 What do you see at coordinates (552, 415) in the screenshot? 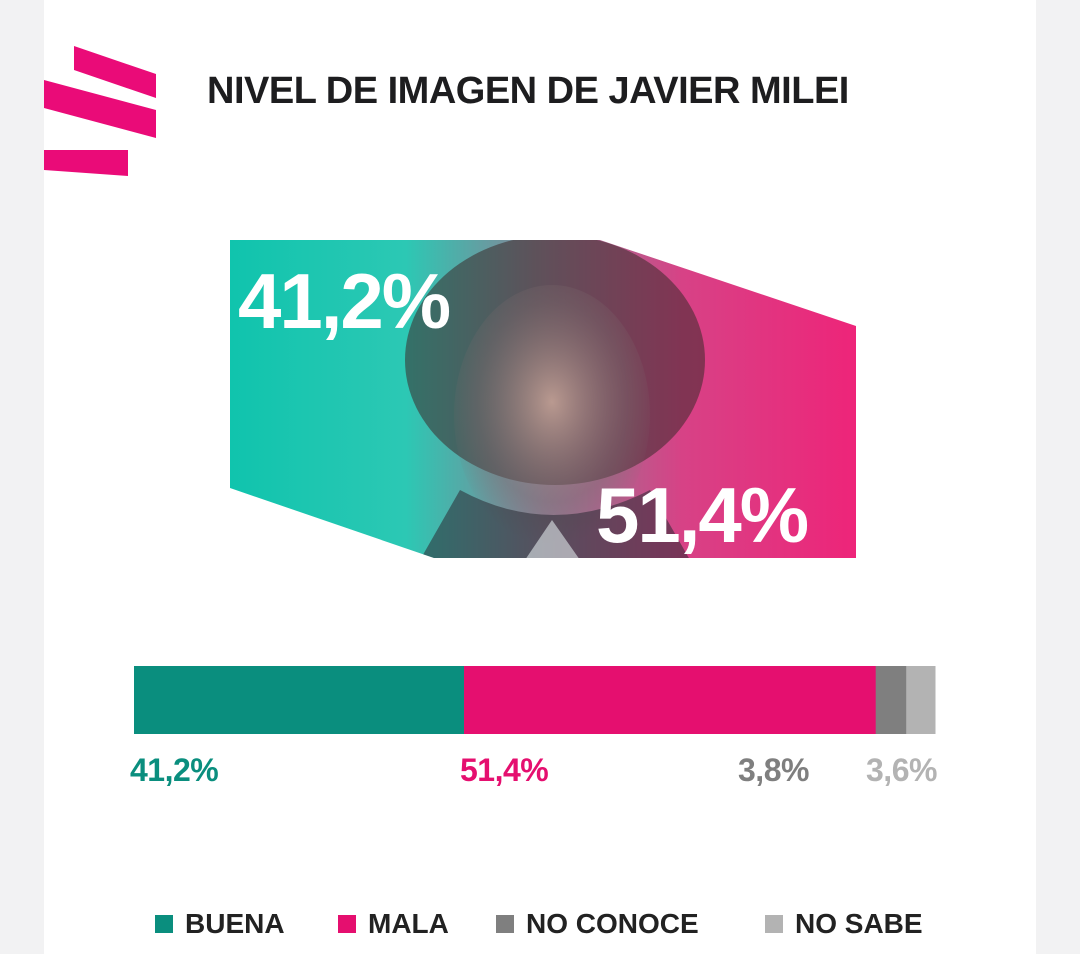
I see `portrait-face` at bounding box center [552, 415].